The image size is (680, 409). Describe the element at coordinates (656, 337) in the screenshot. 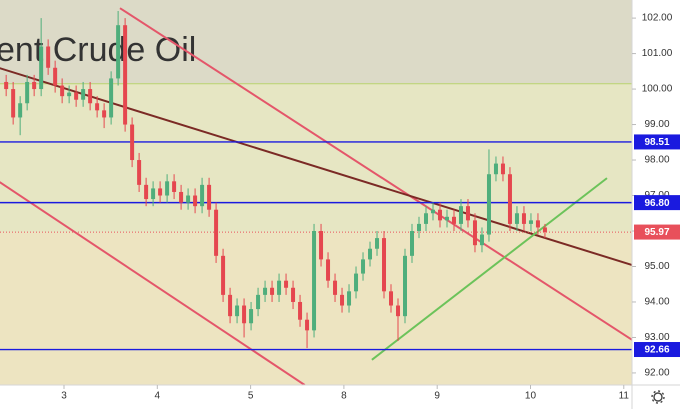

I see `y-tick-label: 93.00` at that location.